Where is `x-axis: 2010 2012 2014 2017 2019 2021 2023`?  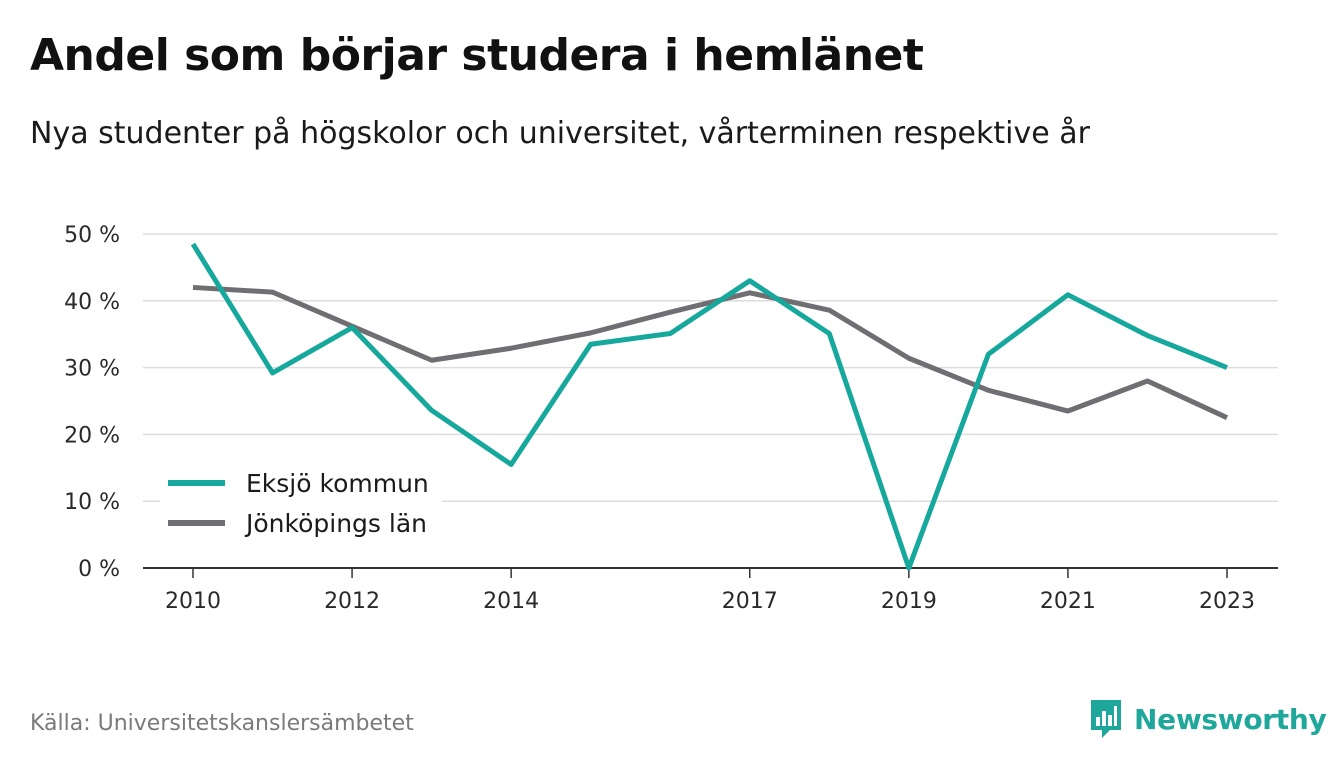 x-axis: 2010 2012 2014 2017 2019 2021 2023 is located at coordinates (710, 590).